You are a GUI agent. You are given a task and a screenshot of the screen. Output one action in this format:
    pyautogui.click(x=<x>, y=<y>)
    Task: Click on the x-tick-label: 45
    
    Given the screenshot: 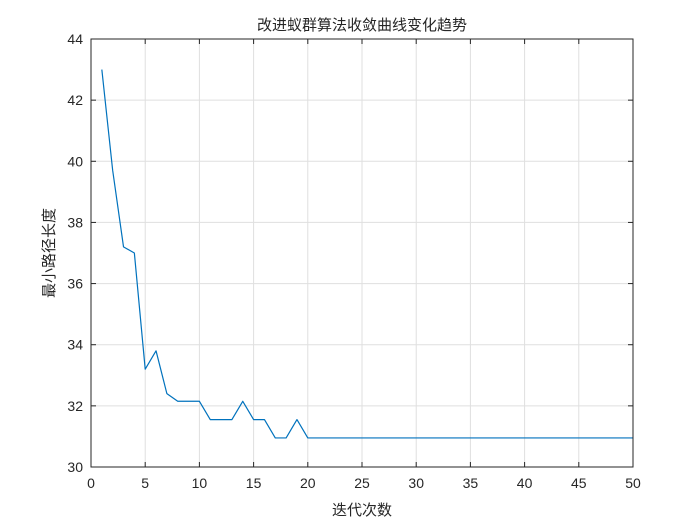 What is the action you would take?
    pyautogui.click(x=579, y=483)
    